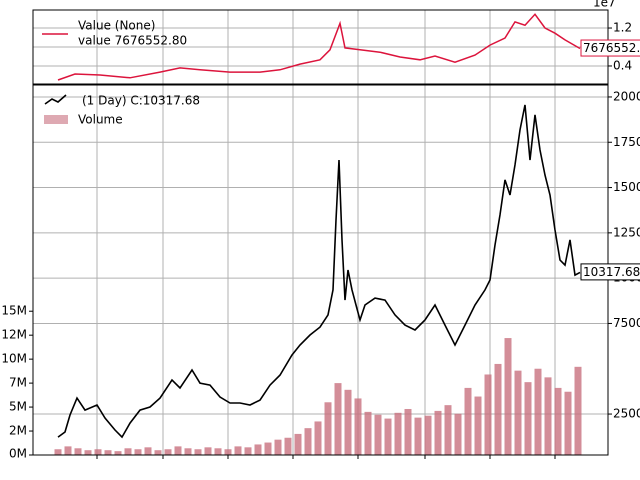  I want to click on y2-tick-label: 15M, so click(14, 311).